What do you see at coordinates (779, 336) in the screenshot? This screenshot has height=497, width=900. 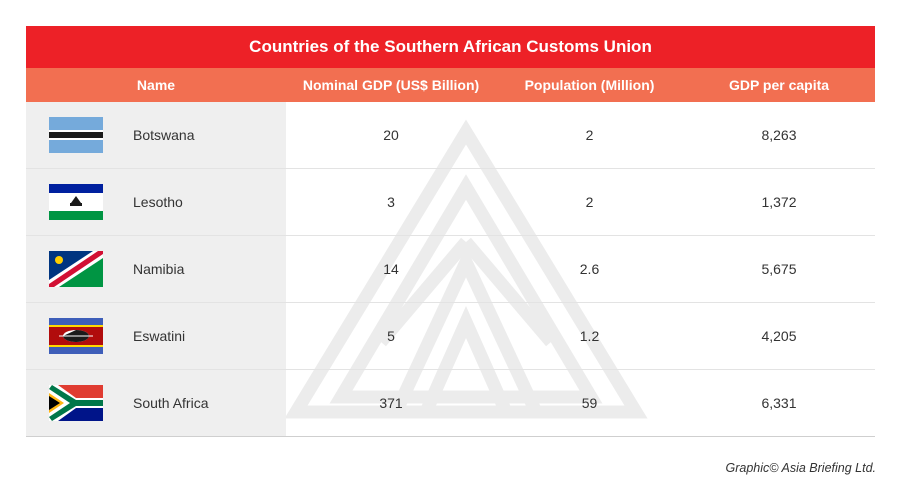 I see `gdp-per-capita-value: 4,205` at bounding box center [779, 336].